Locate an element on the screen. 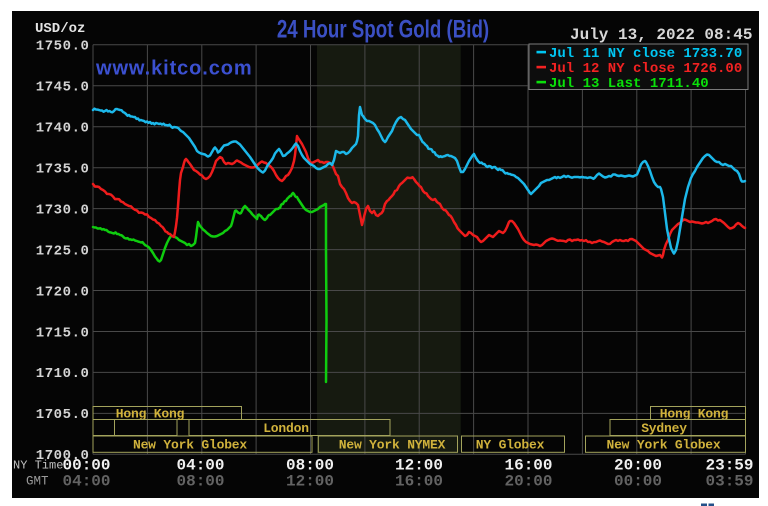  svg-text: Jul 11 NY close 1733.70 is located at coordinates (645, 54).